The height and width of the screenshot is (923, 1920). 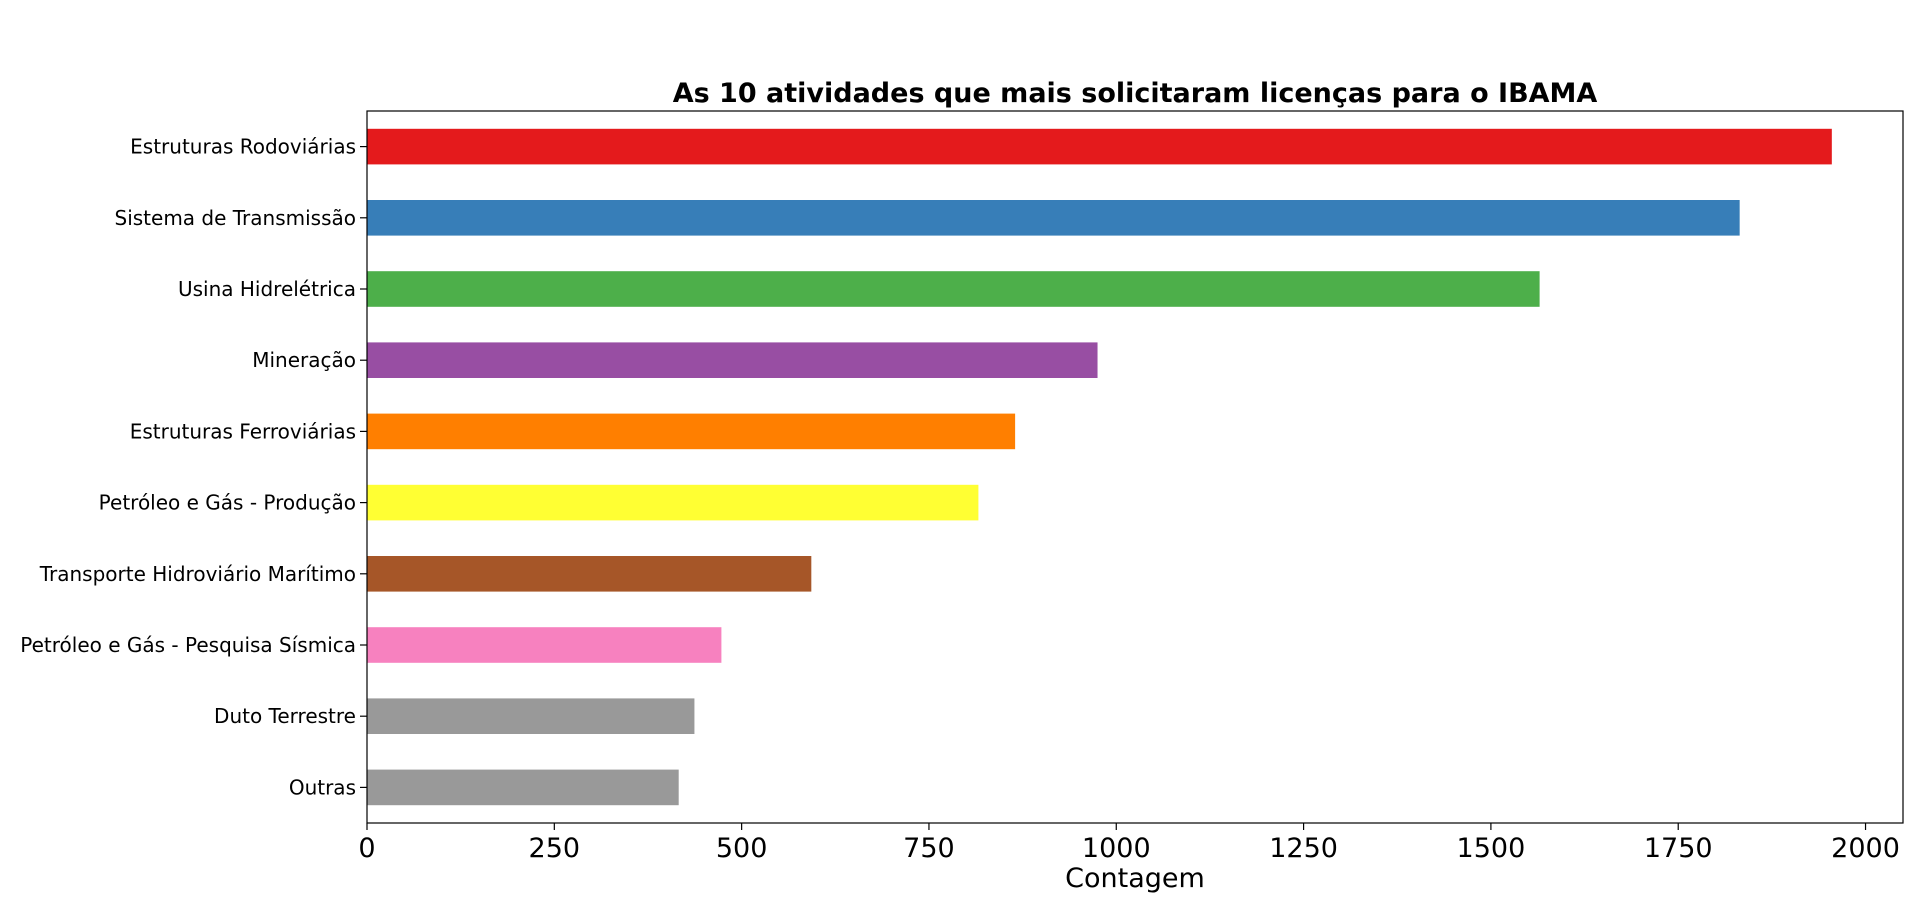 What do you see at coordinates (322, 787) in the screenshot?
I see `y-tick-label: Outras` at bounding box center [322, 787].